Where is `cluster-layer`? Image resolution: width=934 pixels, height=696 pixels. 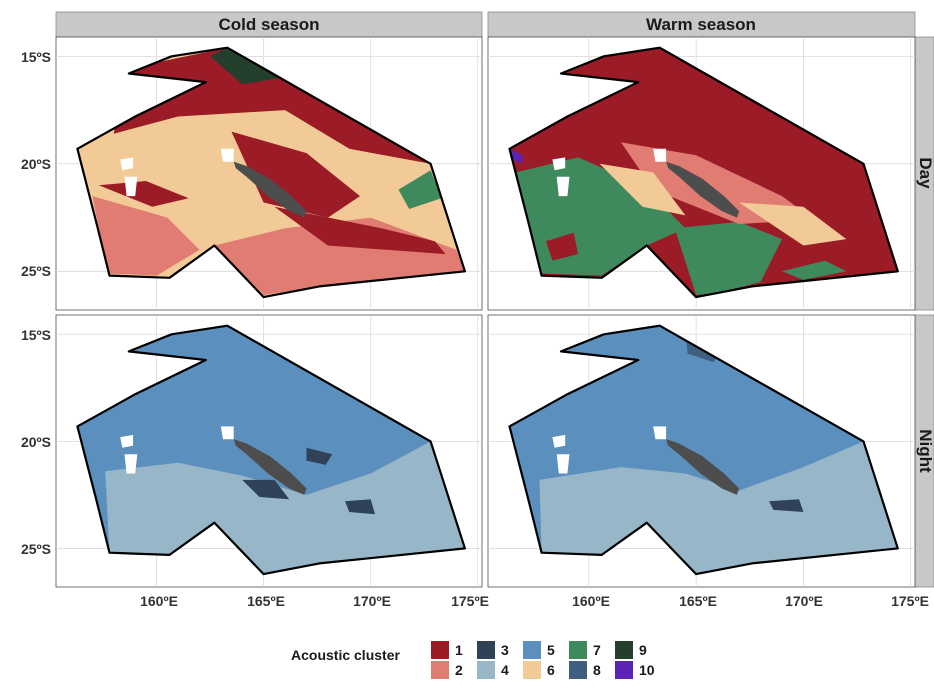
cluster-layer is located at coordinates (703, 450).